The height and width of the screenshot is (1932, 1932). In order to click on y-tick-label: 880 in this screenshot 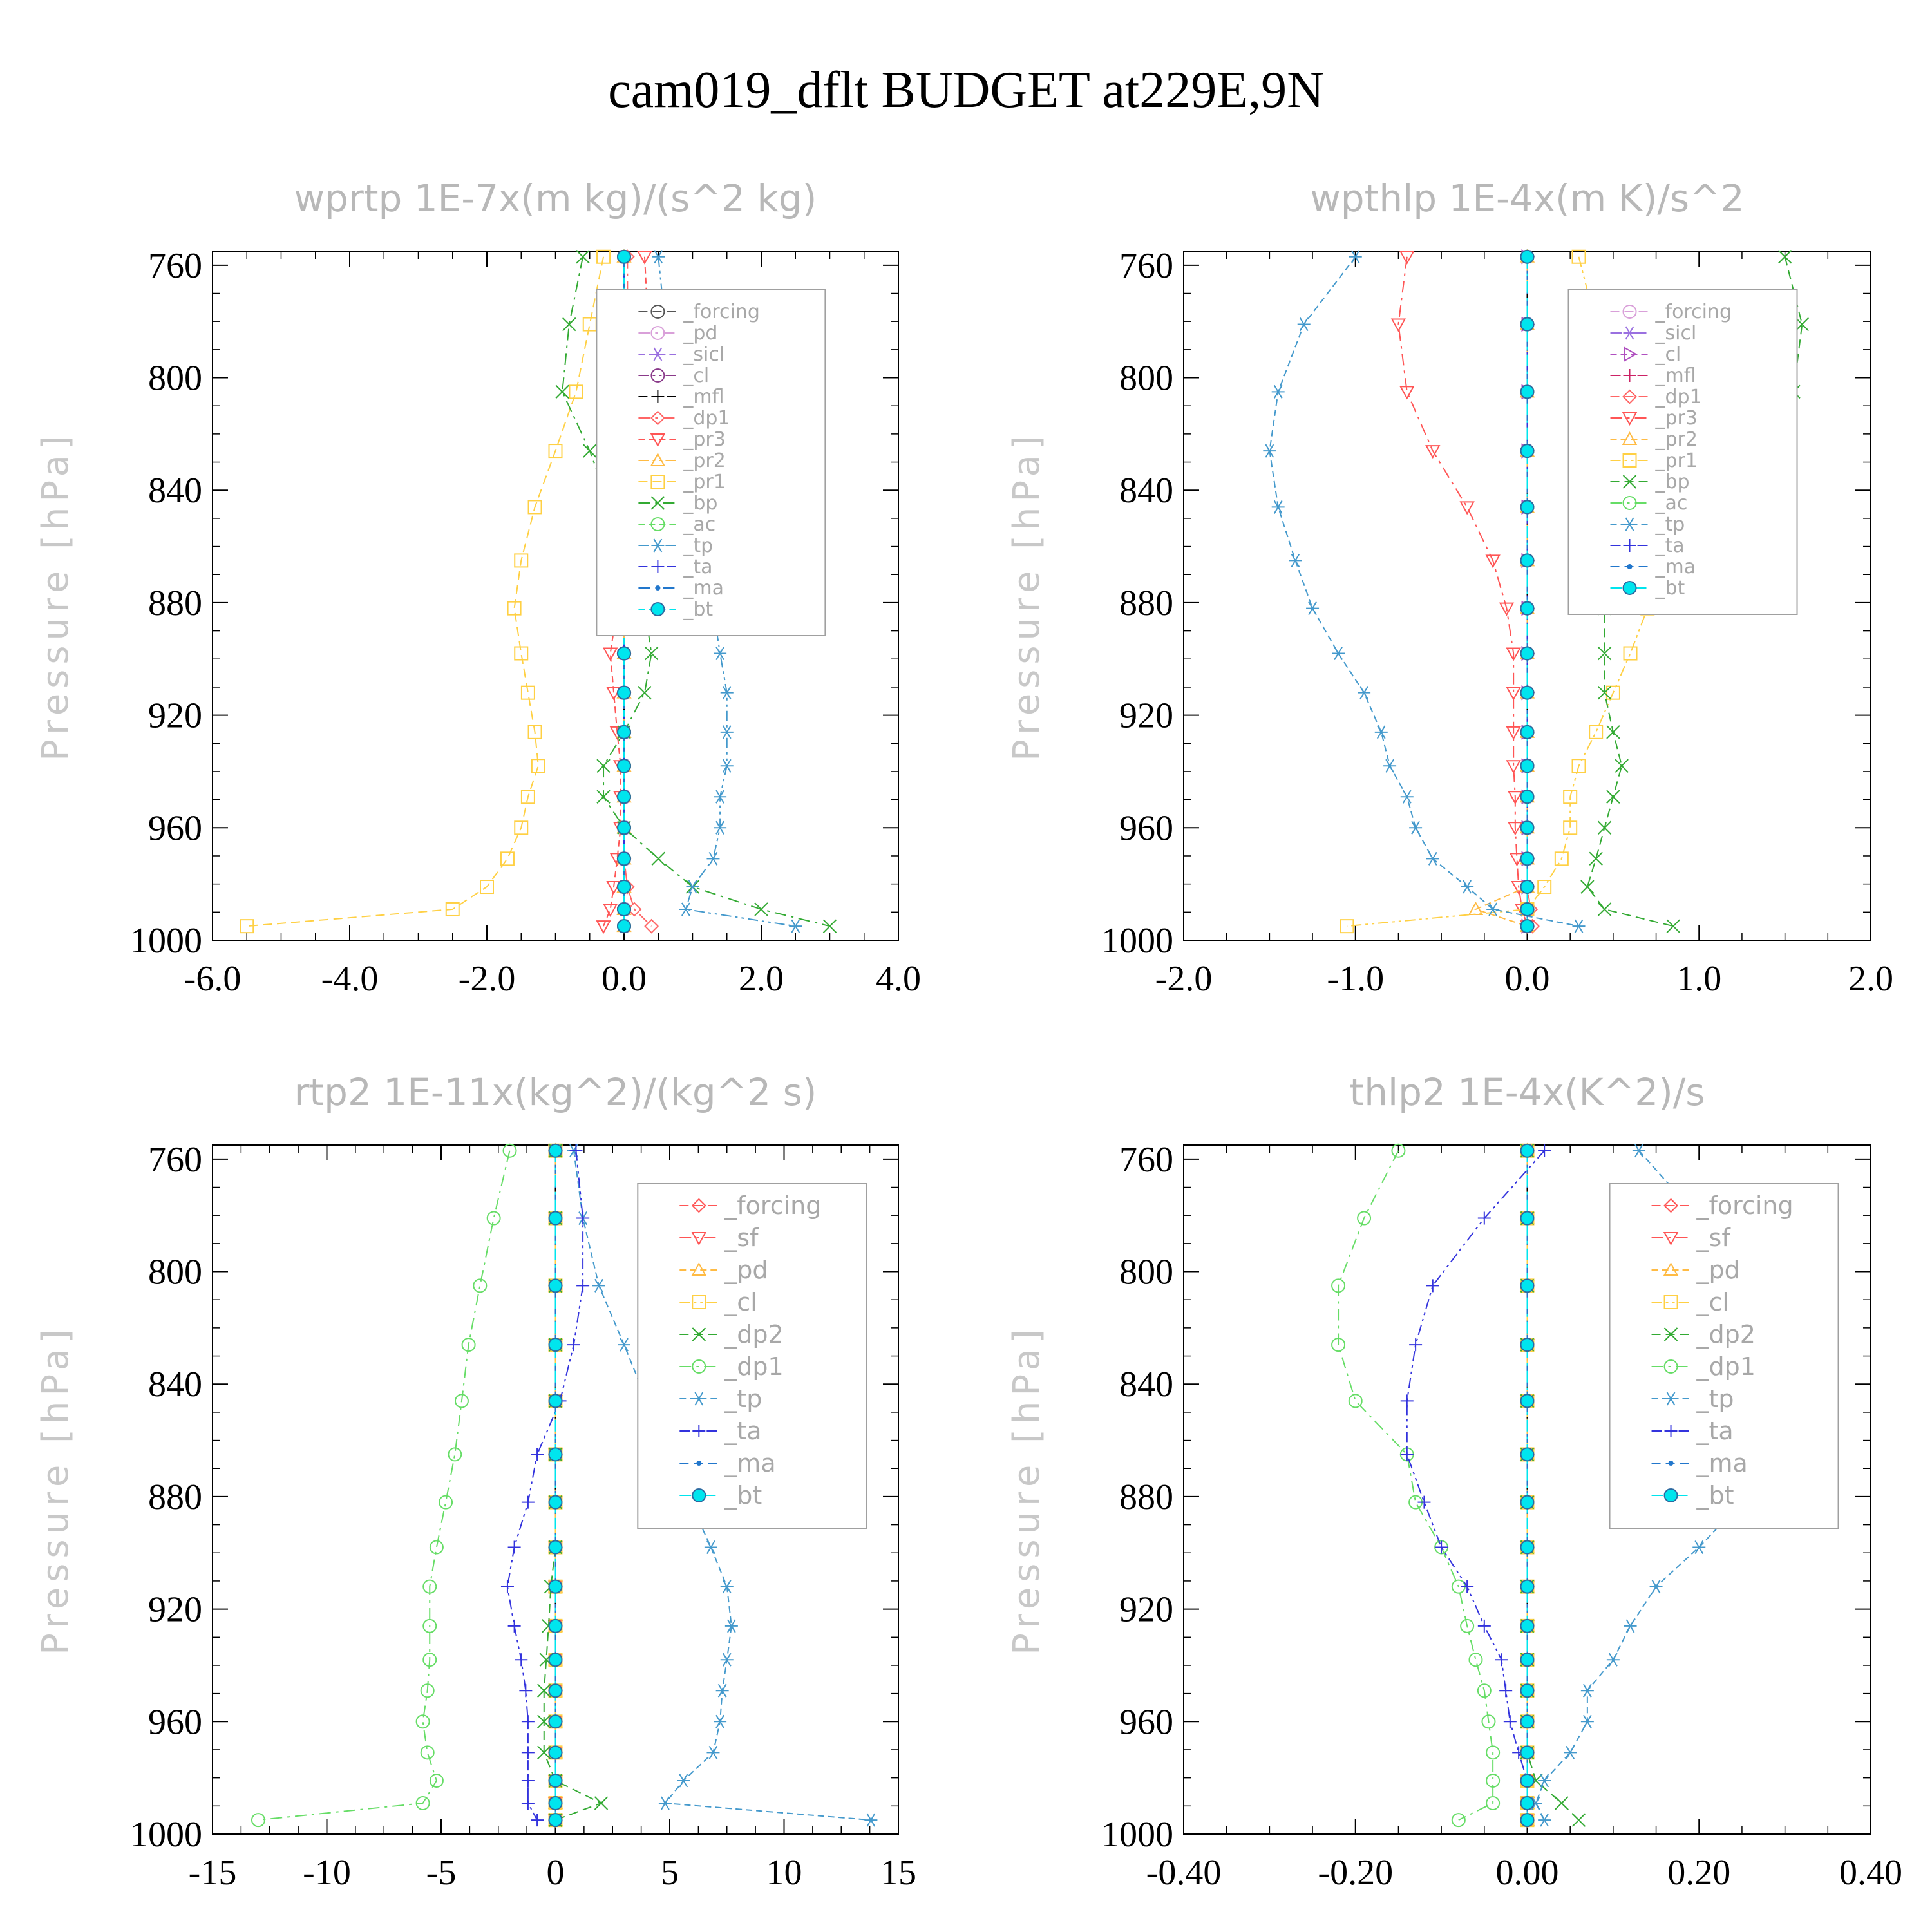, I will do `click(1146, 1497)`.